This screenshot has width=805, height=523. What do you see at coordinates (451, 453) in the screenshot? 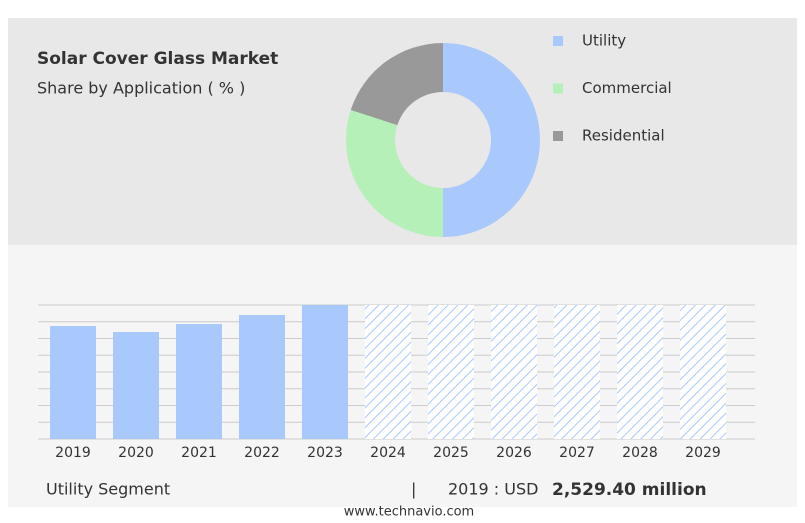
I see `x-tick-label: 2025` at bounding box center [451, 453].